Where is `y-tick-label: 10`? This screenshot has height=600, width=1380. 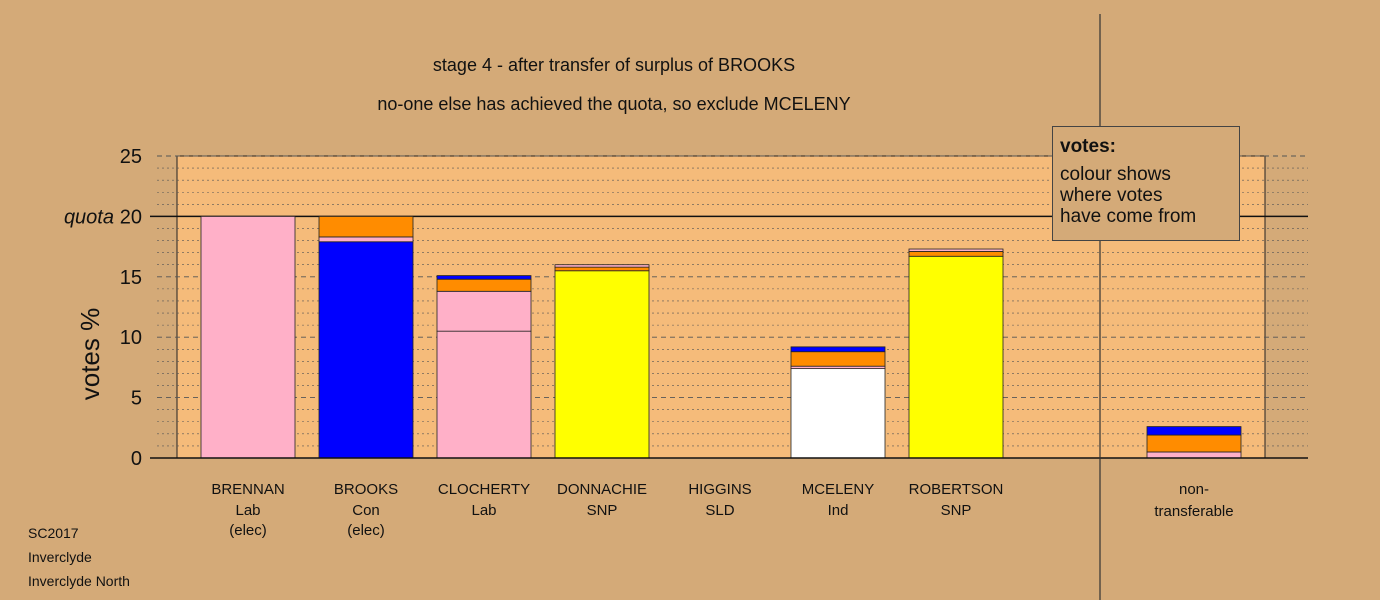 y-tick-label: 10 is located at coordinates (131, 338).